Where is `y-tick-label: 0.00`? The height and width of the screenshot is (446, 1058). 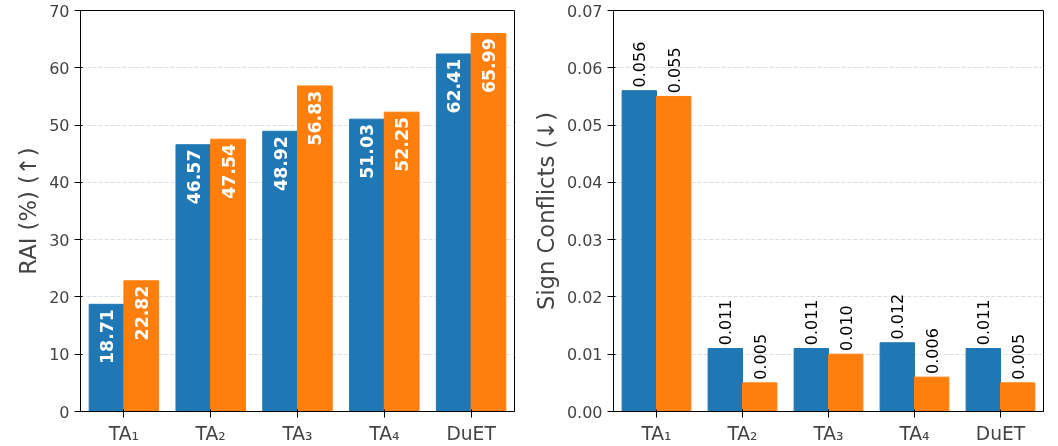
y-tick-label: 0.00 is located at coordinates (584, 412).